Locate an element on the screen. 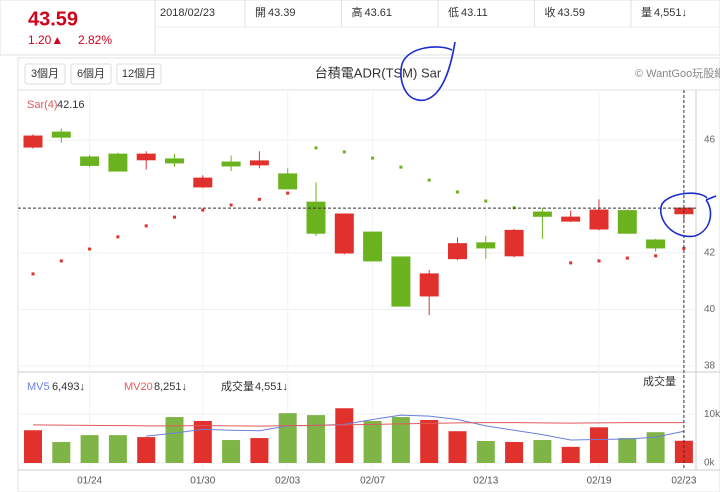 The image size is (720, 492). field-label: 開 is located at coordinates (260, 12).